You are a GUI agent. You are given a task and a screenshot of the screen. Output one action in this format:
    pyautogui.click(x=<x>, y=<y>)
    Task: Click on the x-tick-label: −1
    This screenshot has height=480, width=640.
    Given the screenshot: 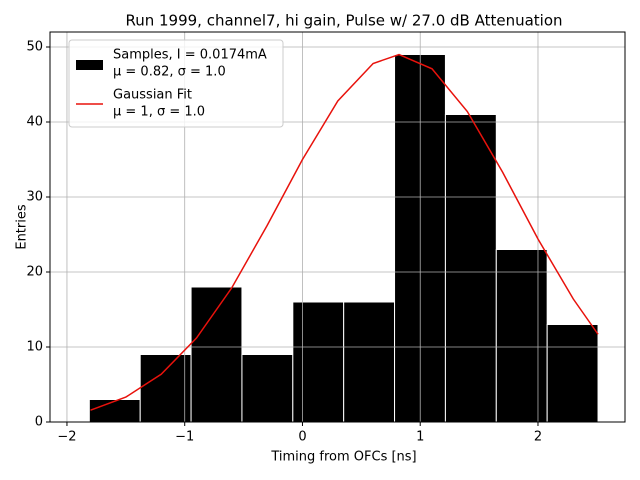 What is the action you would take?
    pyautogui.click(x=184, y=437)
    